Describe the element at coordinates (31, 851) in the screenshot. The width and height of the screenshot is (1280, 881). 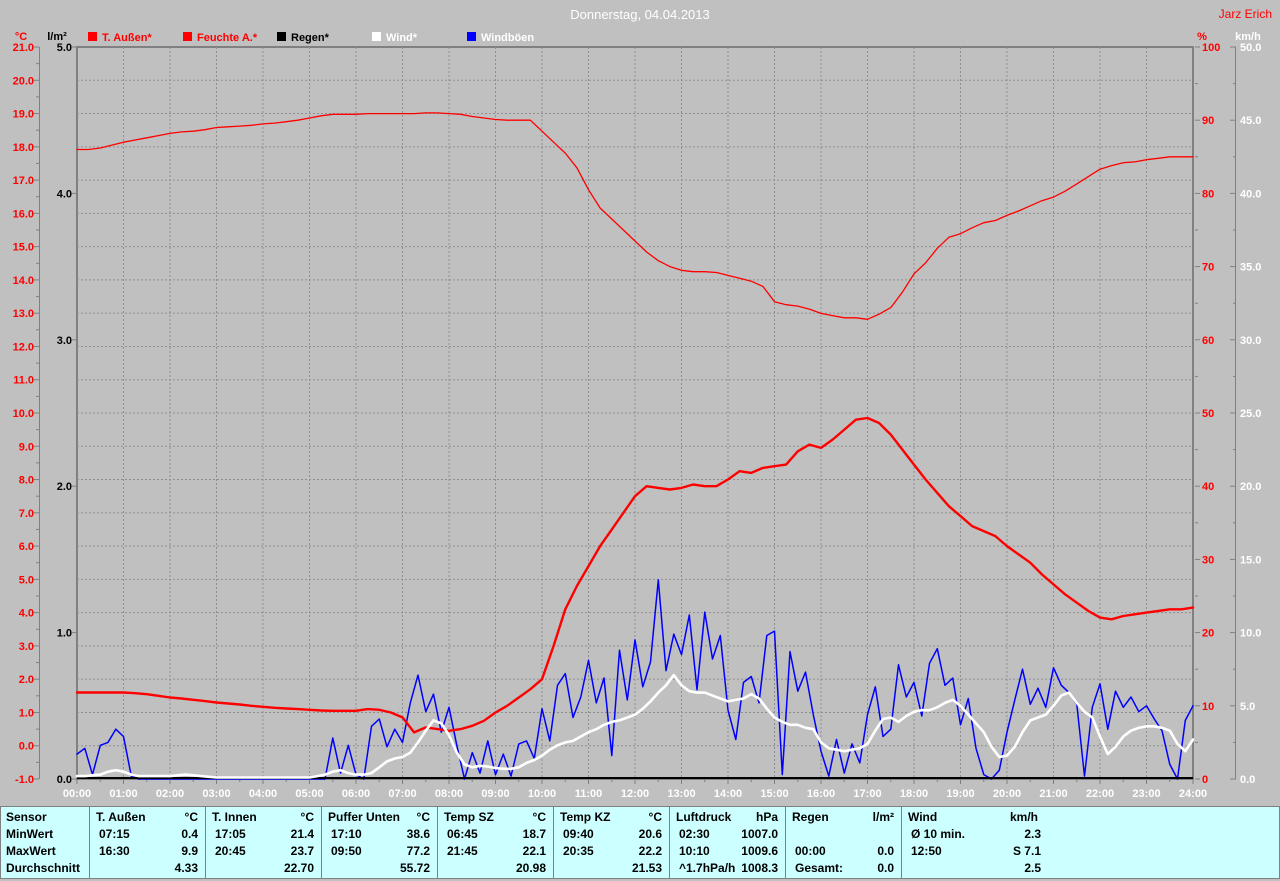
I see `table-row-label: MaxWert` at that location.